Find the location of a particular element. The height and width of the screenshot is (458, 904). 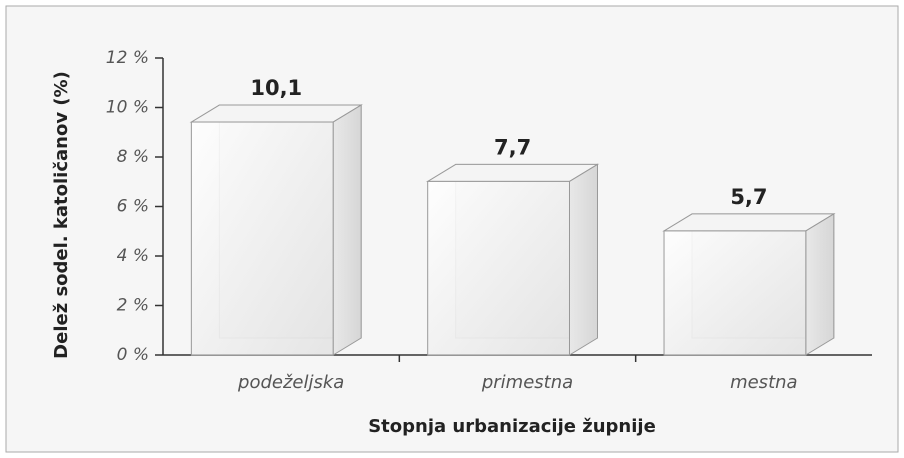

y-tick-label: 2 % is located at coordinates (133, 306).